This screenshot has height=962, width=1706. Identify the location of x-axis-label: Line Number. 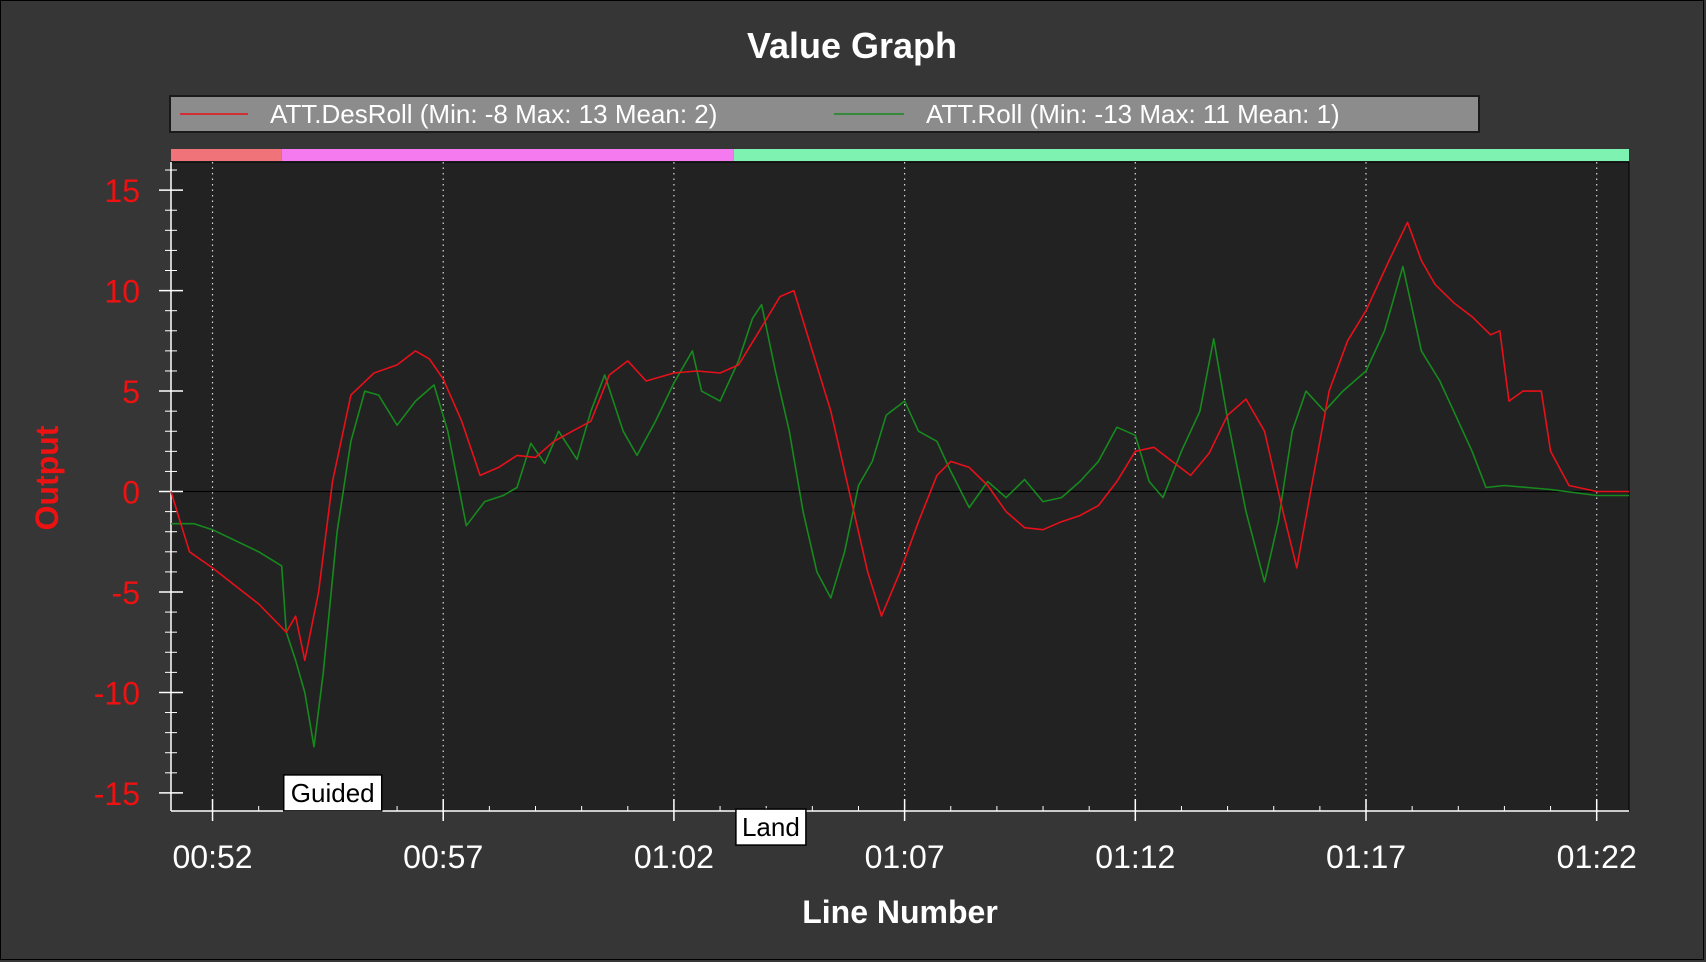
(900, 912).